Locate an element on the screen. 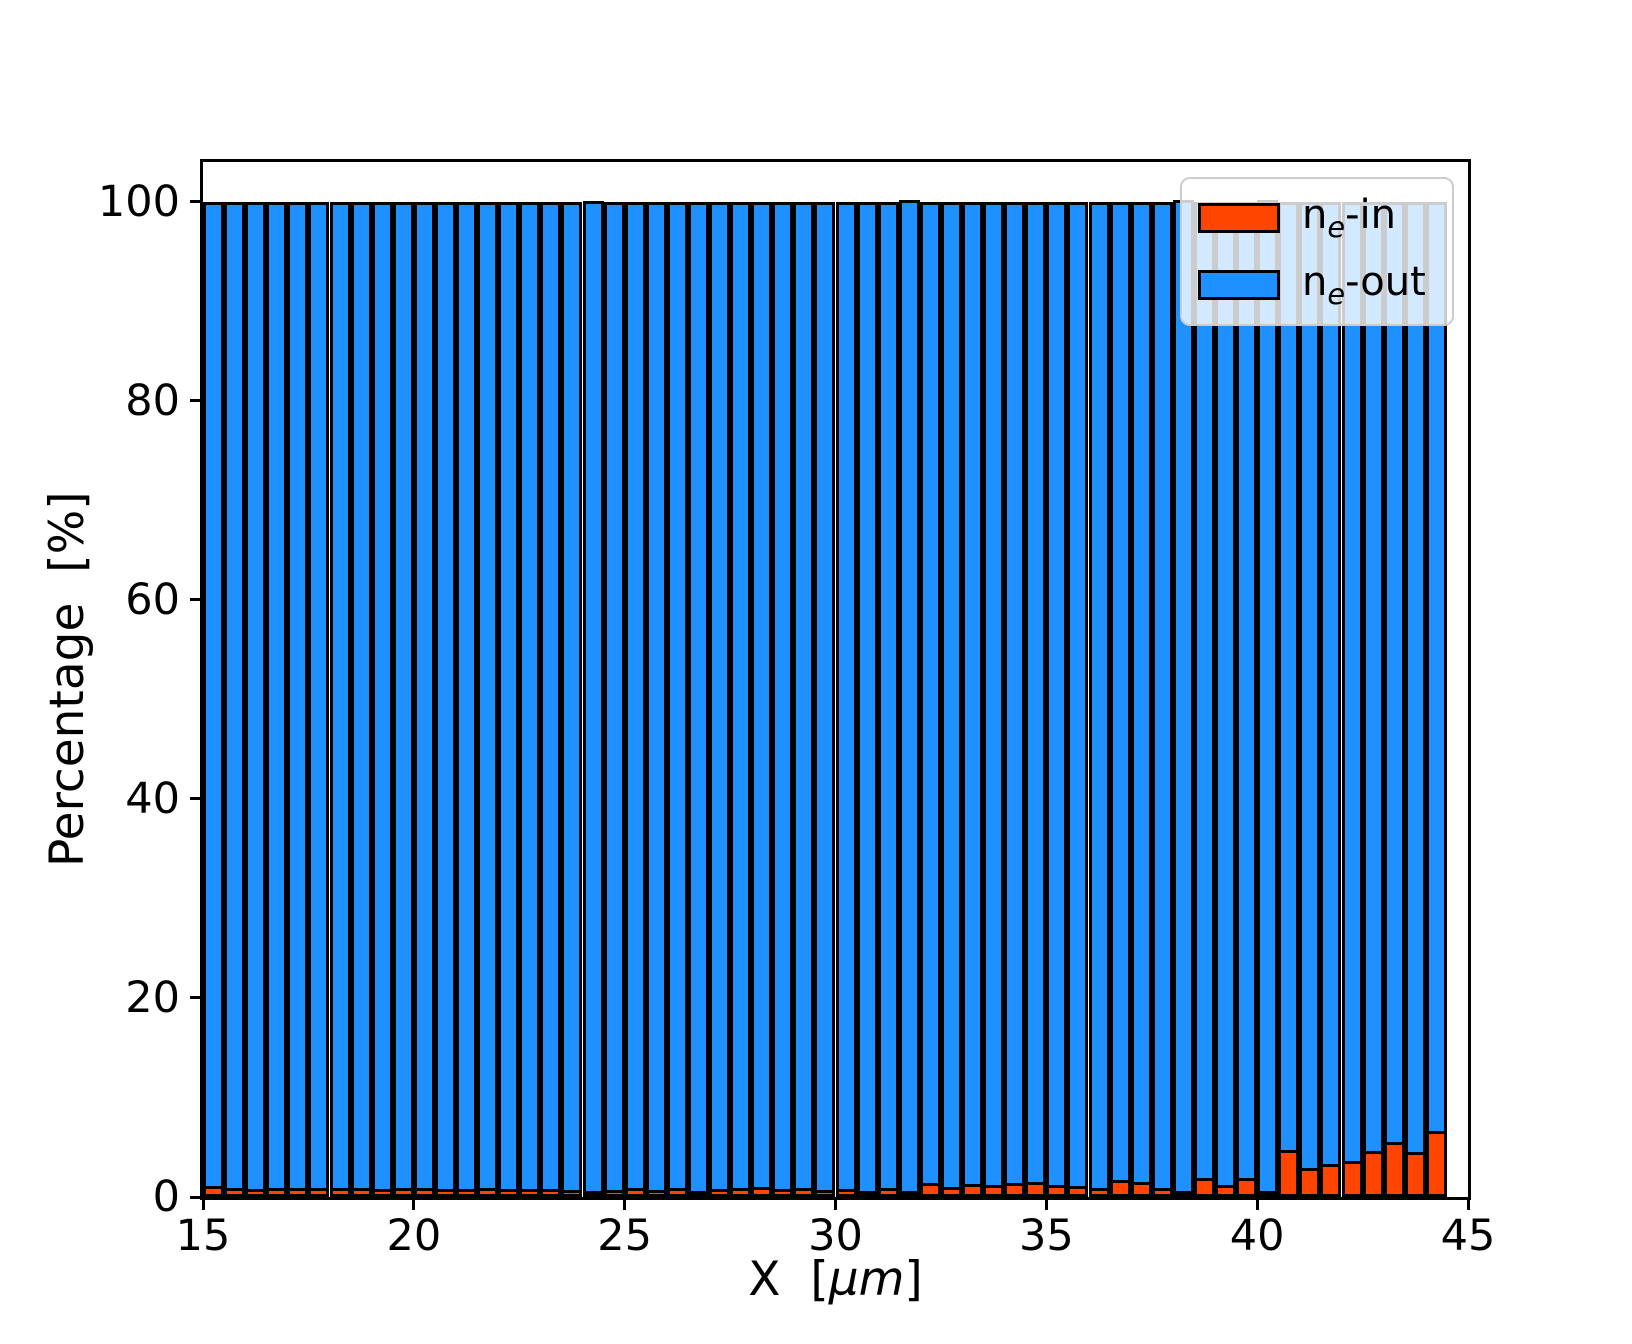 The height and width of the screenshot is (1344, 1632). x-tick-label: 25 is located at coordinates (625, 1236).